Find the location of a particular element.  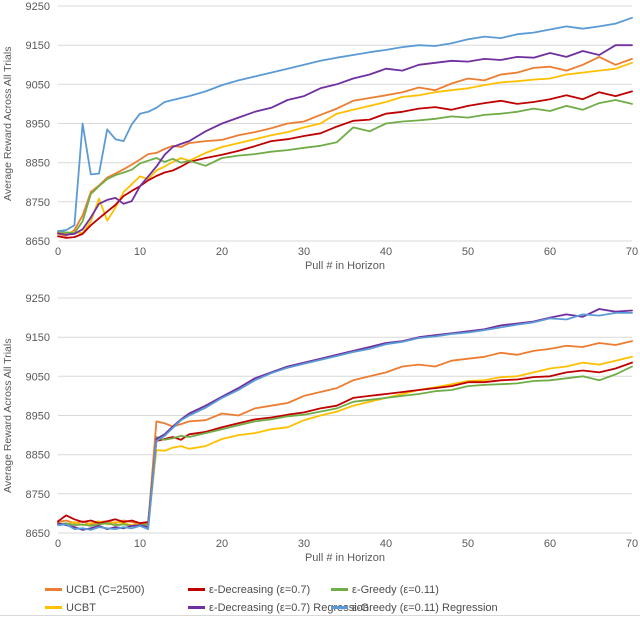

legend-item: ε-Greedy (ε=0.11) is located at coordinates (414, 589).